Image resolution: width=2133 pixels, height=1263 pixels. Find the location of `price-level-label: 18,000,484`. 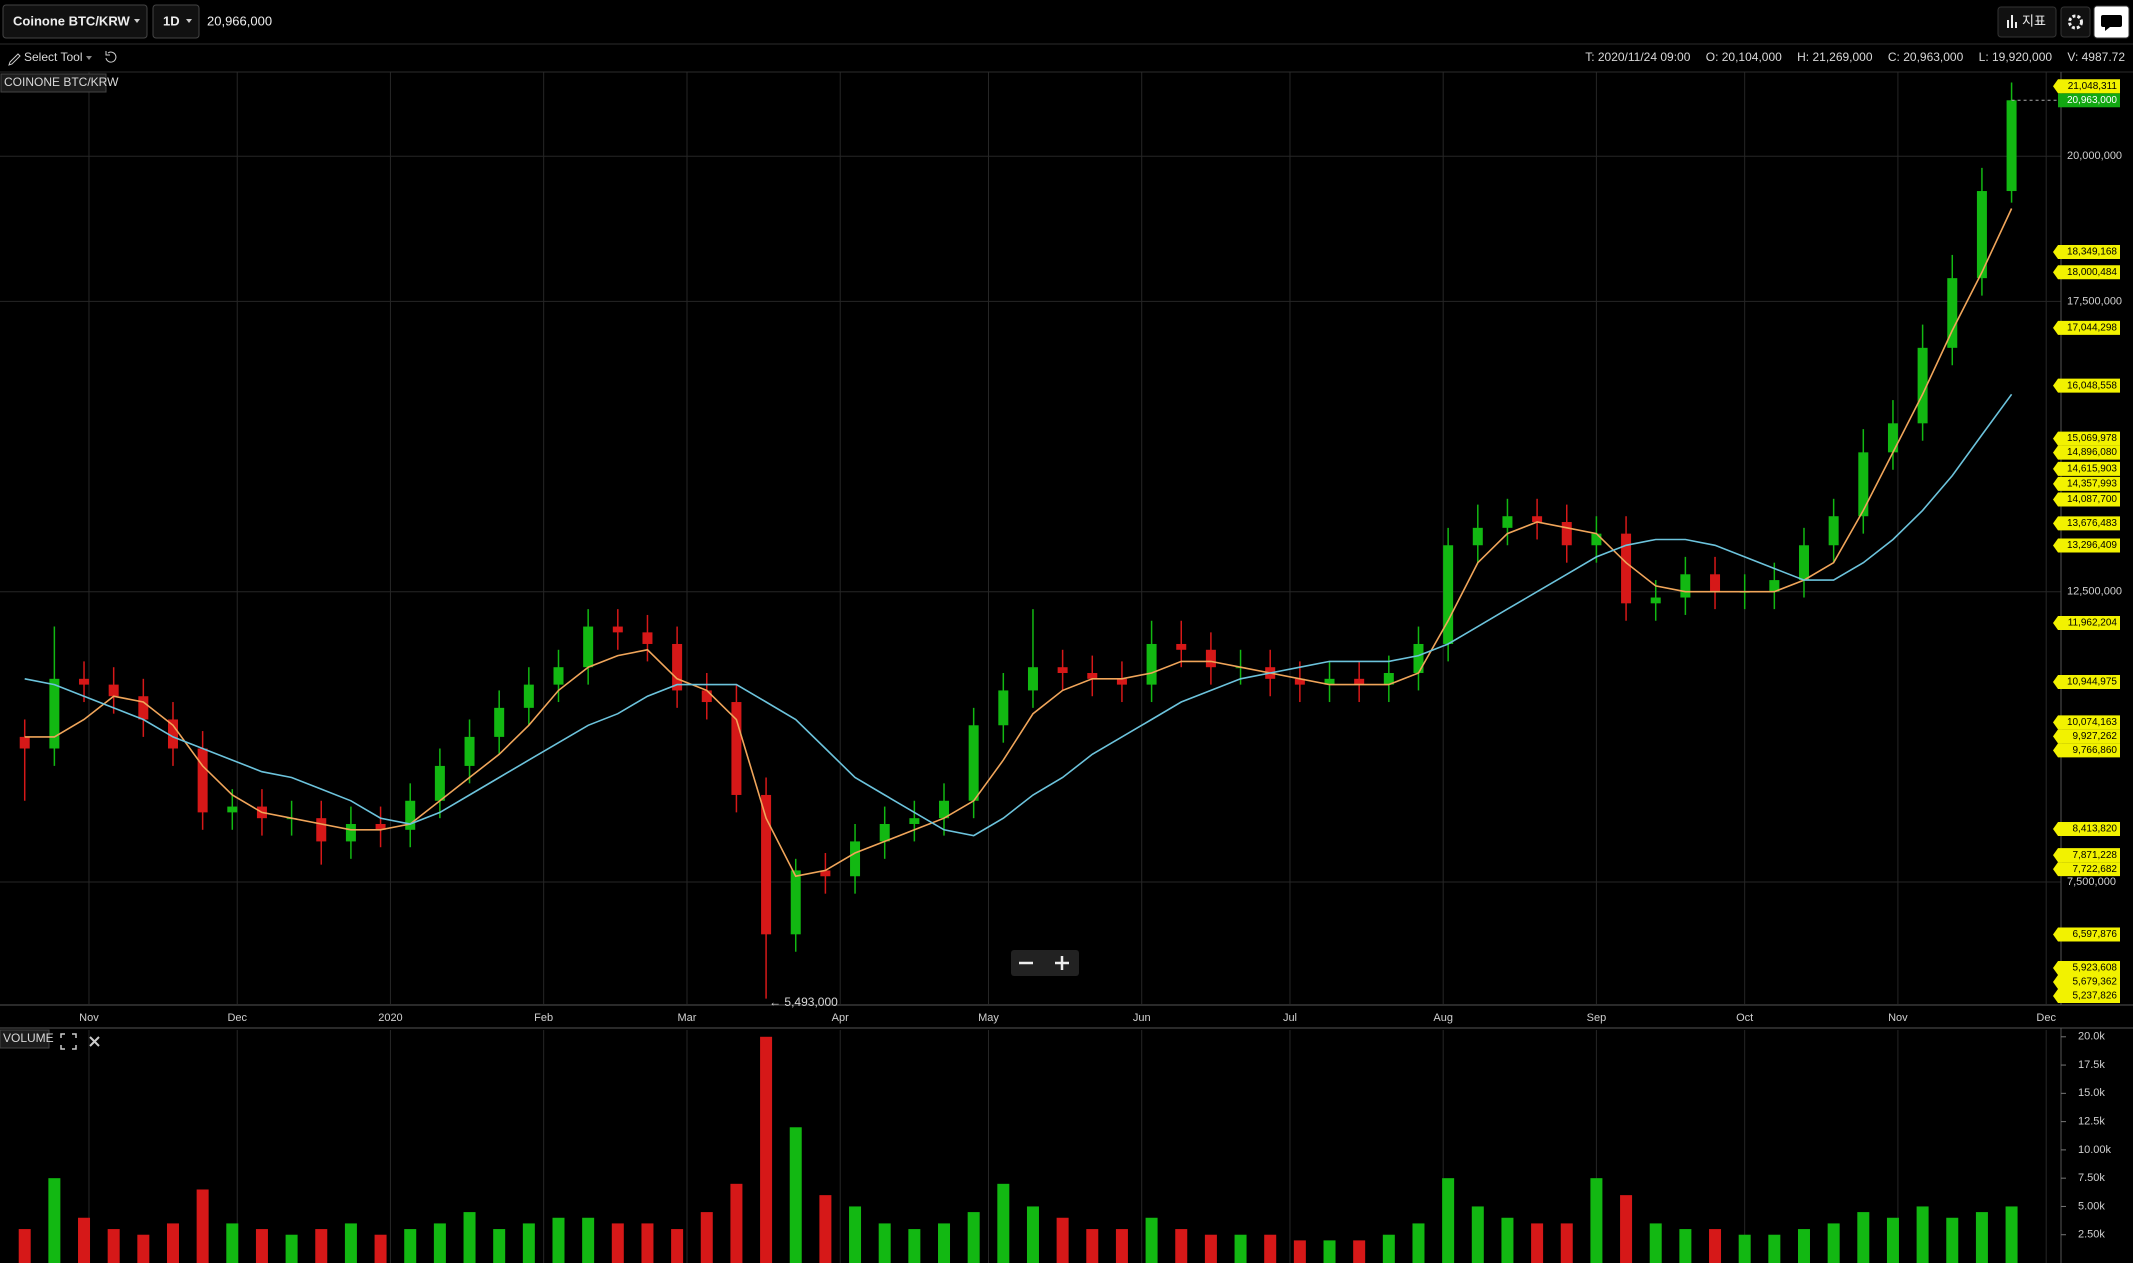

price-level-label: 18,000,484 is located at coordinates (2092, 272).